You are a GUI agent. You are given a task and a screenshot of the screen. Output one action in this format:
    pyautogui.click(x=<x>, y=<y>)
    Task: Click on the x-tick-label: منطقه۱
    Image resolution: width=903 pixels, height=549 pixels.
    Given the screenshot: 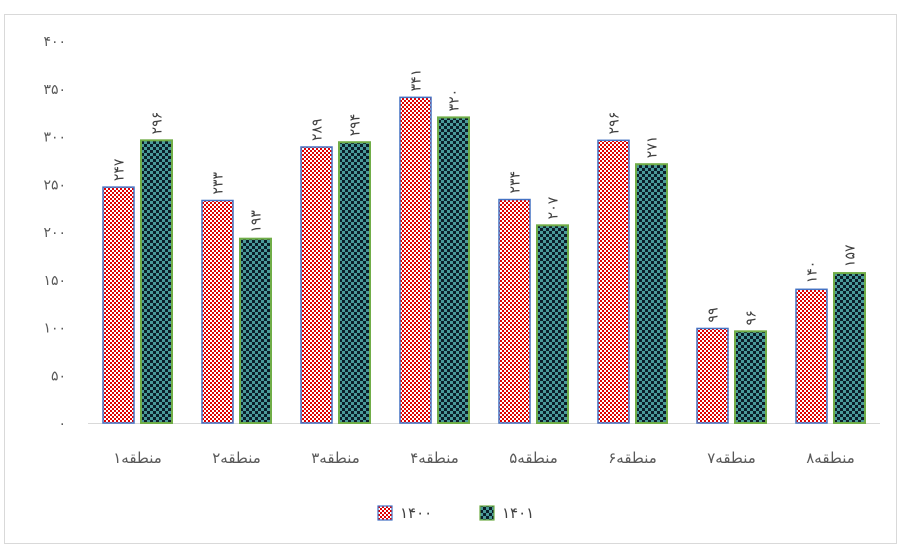 What is the action you would take?
    pyautogui.click(x=137, y=458)
    